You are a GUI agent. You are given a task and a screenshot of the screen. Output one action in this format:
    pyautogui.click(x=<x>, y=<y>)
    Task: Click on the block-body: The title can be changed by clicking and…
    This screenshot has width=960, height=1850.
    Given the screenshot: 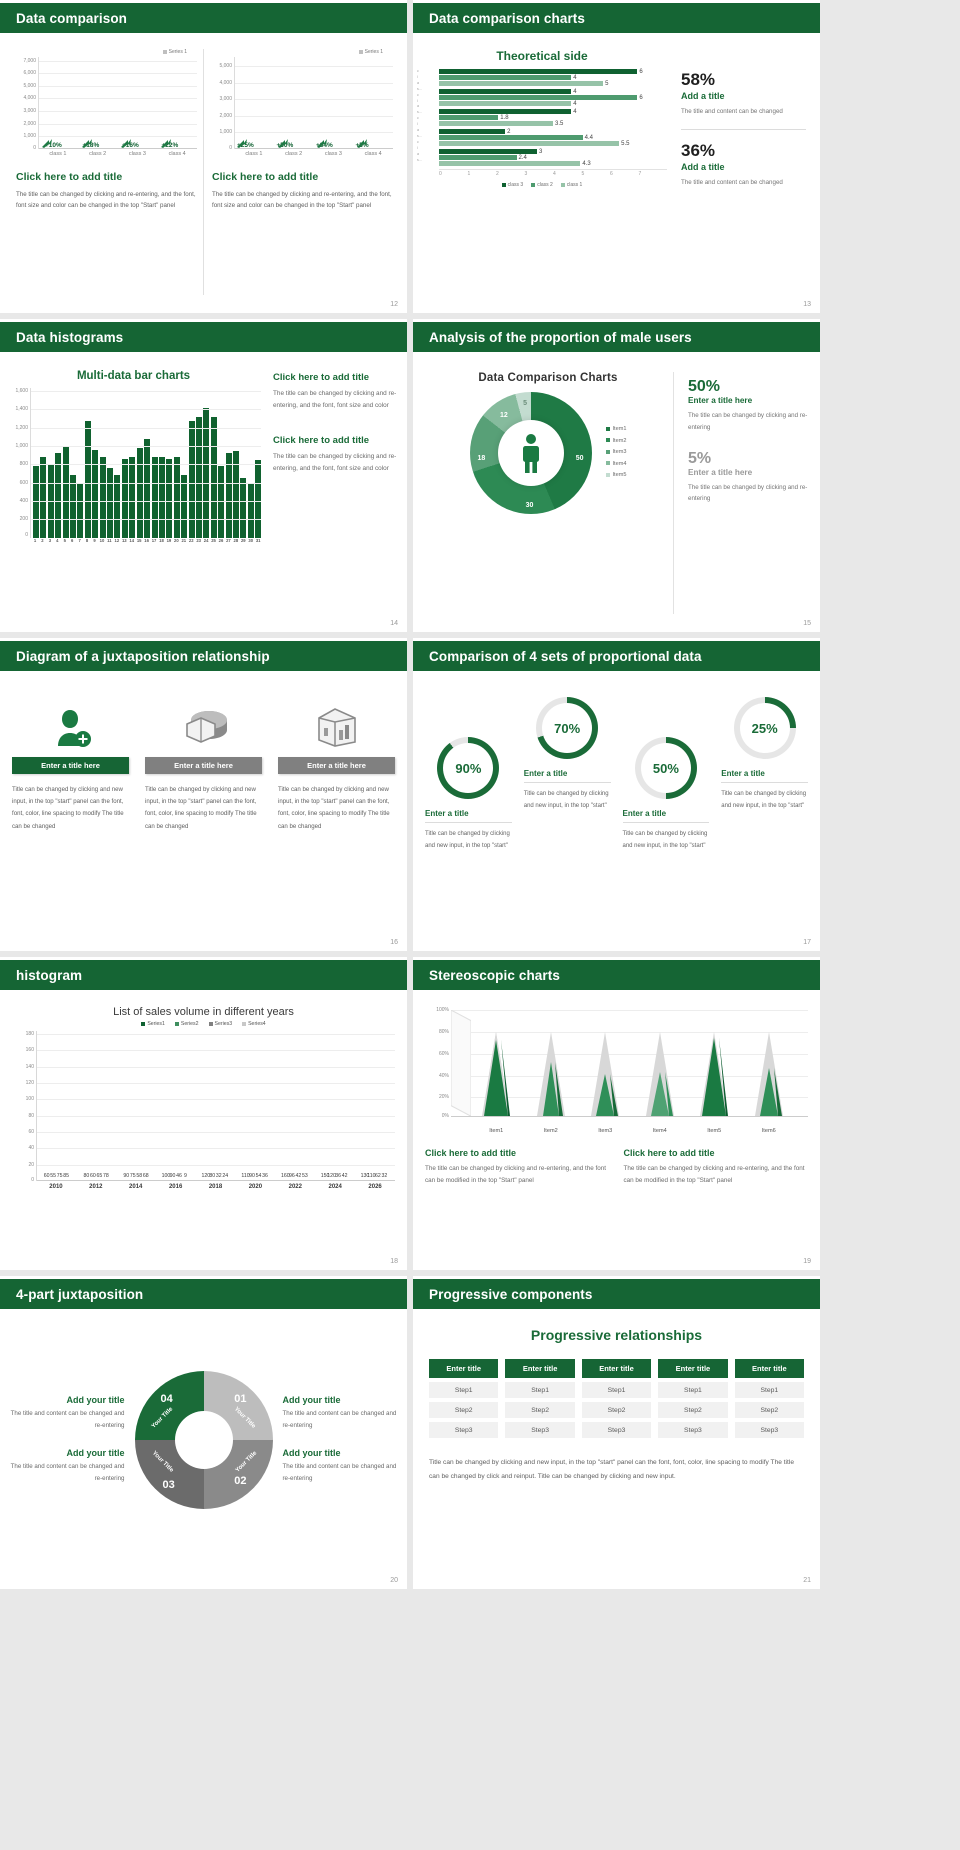 What is the action you would take?
    pyautogui.click(x=515, y=1175)
    